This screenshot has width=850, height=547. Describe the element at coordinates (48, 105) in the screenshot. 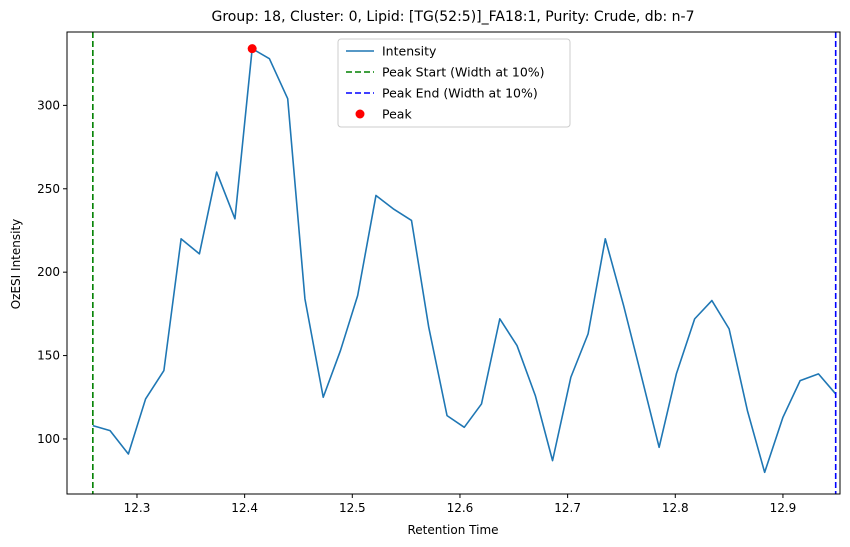

I see `y-tick-label: 300` at that location.